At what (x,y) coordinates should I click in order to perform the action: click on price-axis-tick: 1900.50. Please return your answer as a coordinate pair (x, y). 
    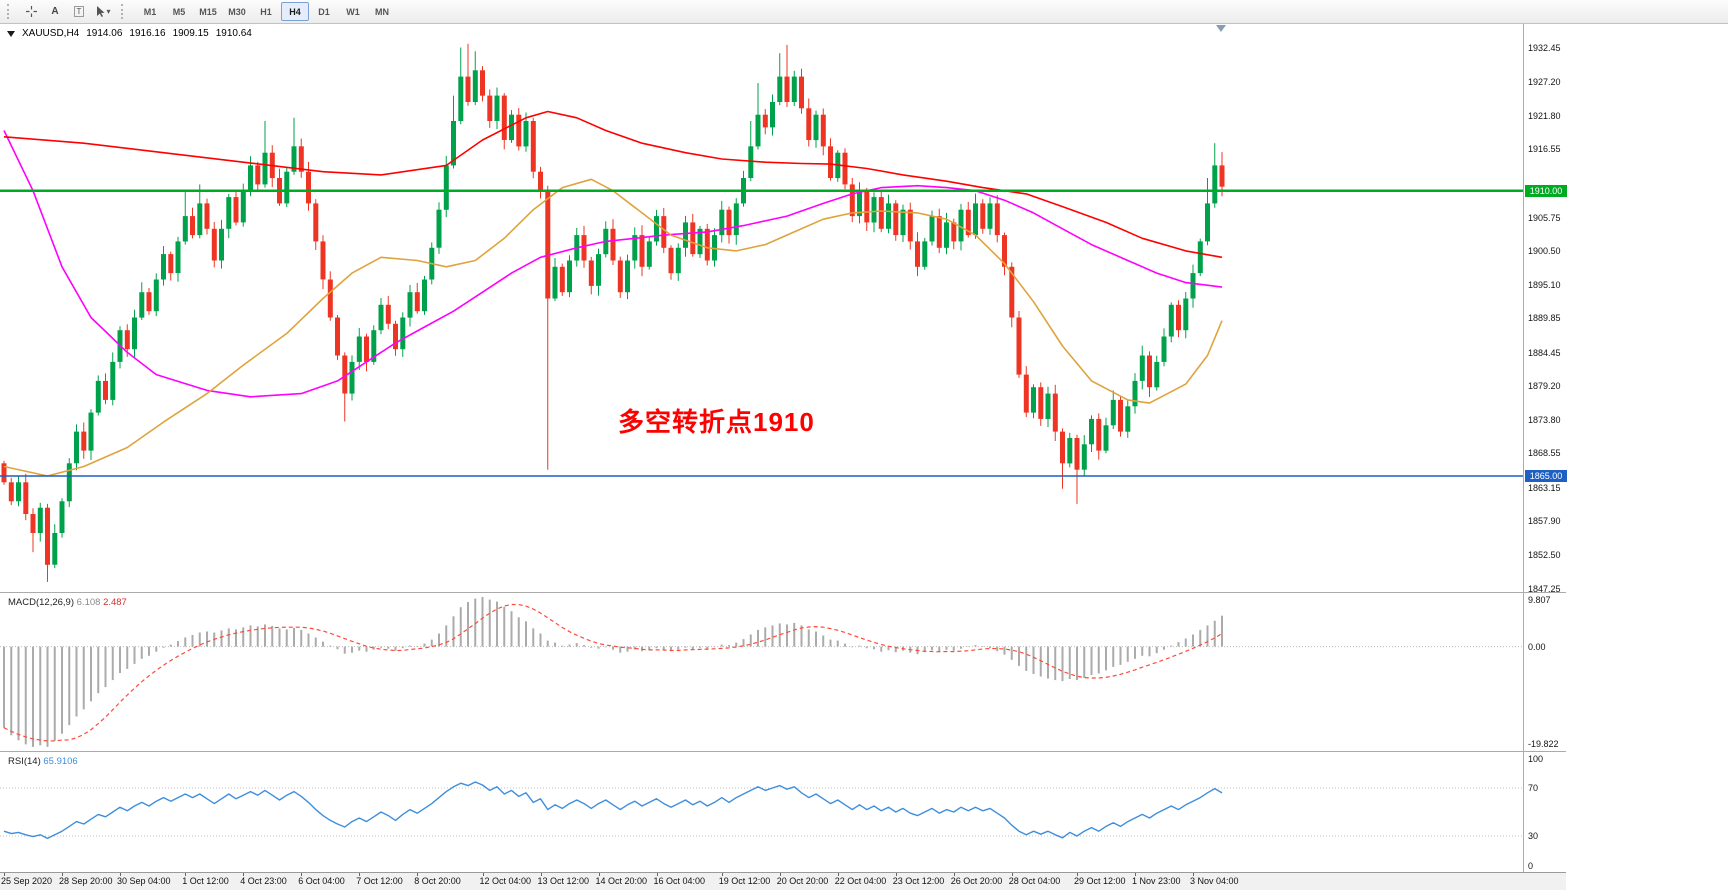
    Looking at the image, I should click on (1544, 250).